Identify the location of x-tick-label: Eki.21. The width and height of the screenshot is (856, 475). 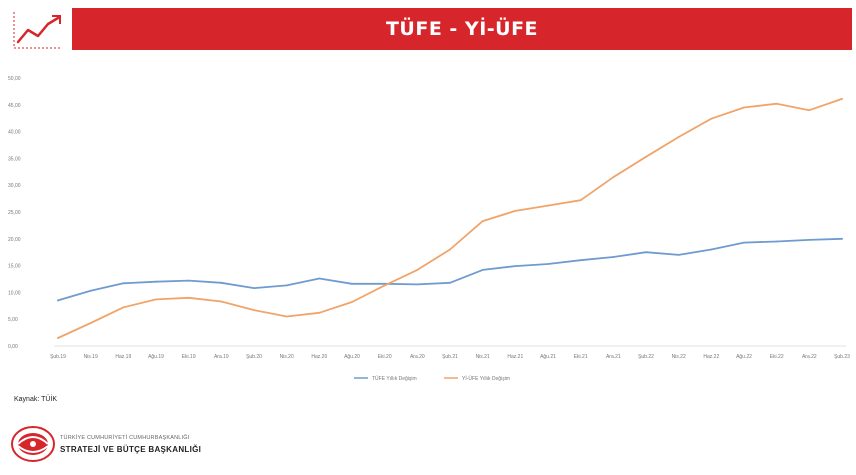
(581, 357).